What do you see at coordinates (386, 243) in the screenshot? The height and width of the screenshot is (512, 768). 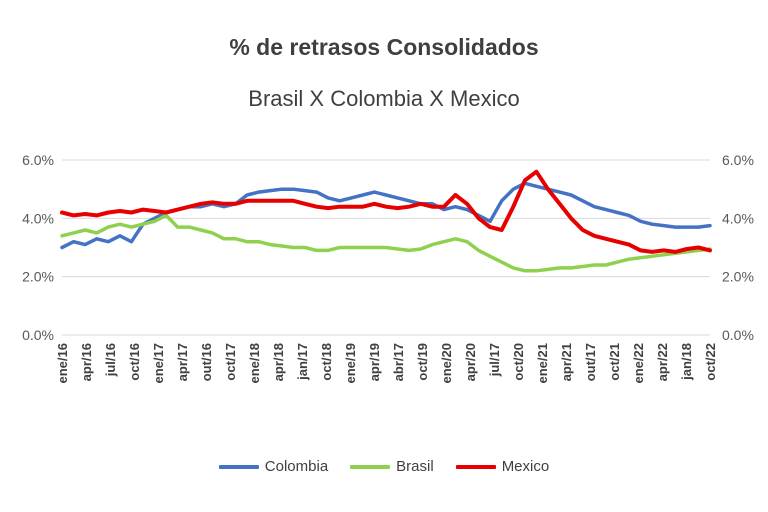 I see `series-line-brasil` at bounding box center [386, 243].